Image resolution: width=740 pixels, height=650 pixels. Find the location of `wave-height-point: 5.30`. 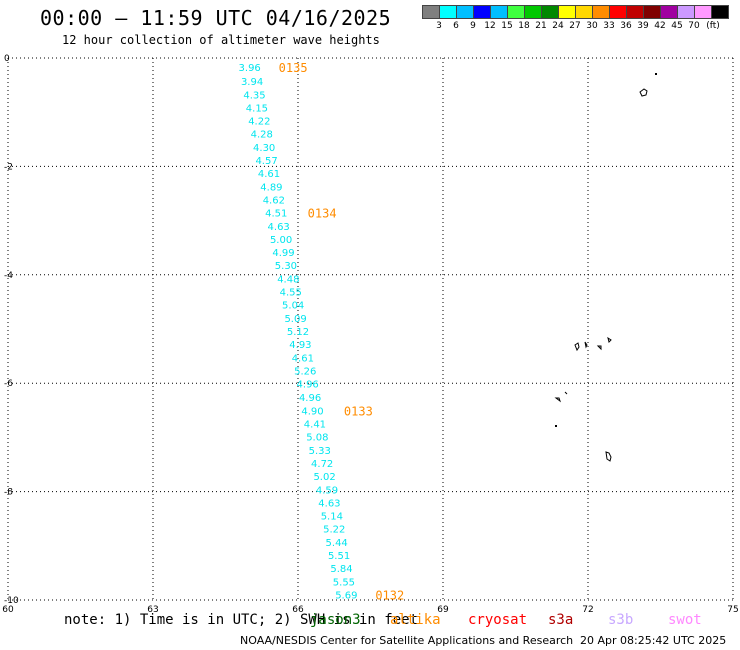

wave-height-point: 5.30 is located at coordinates (286, 266).